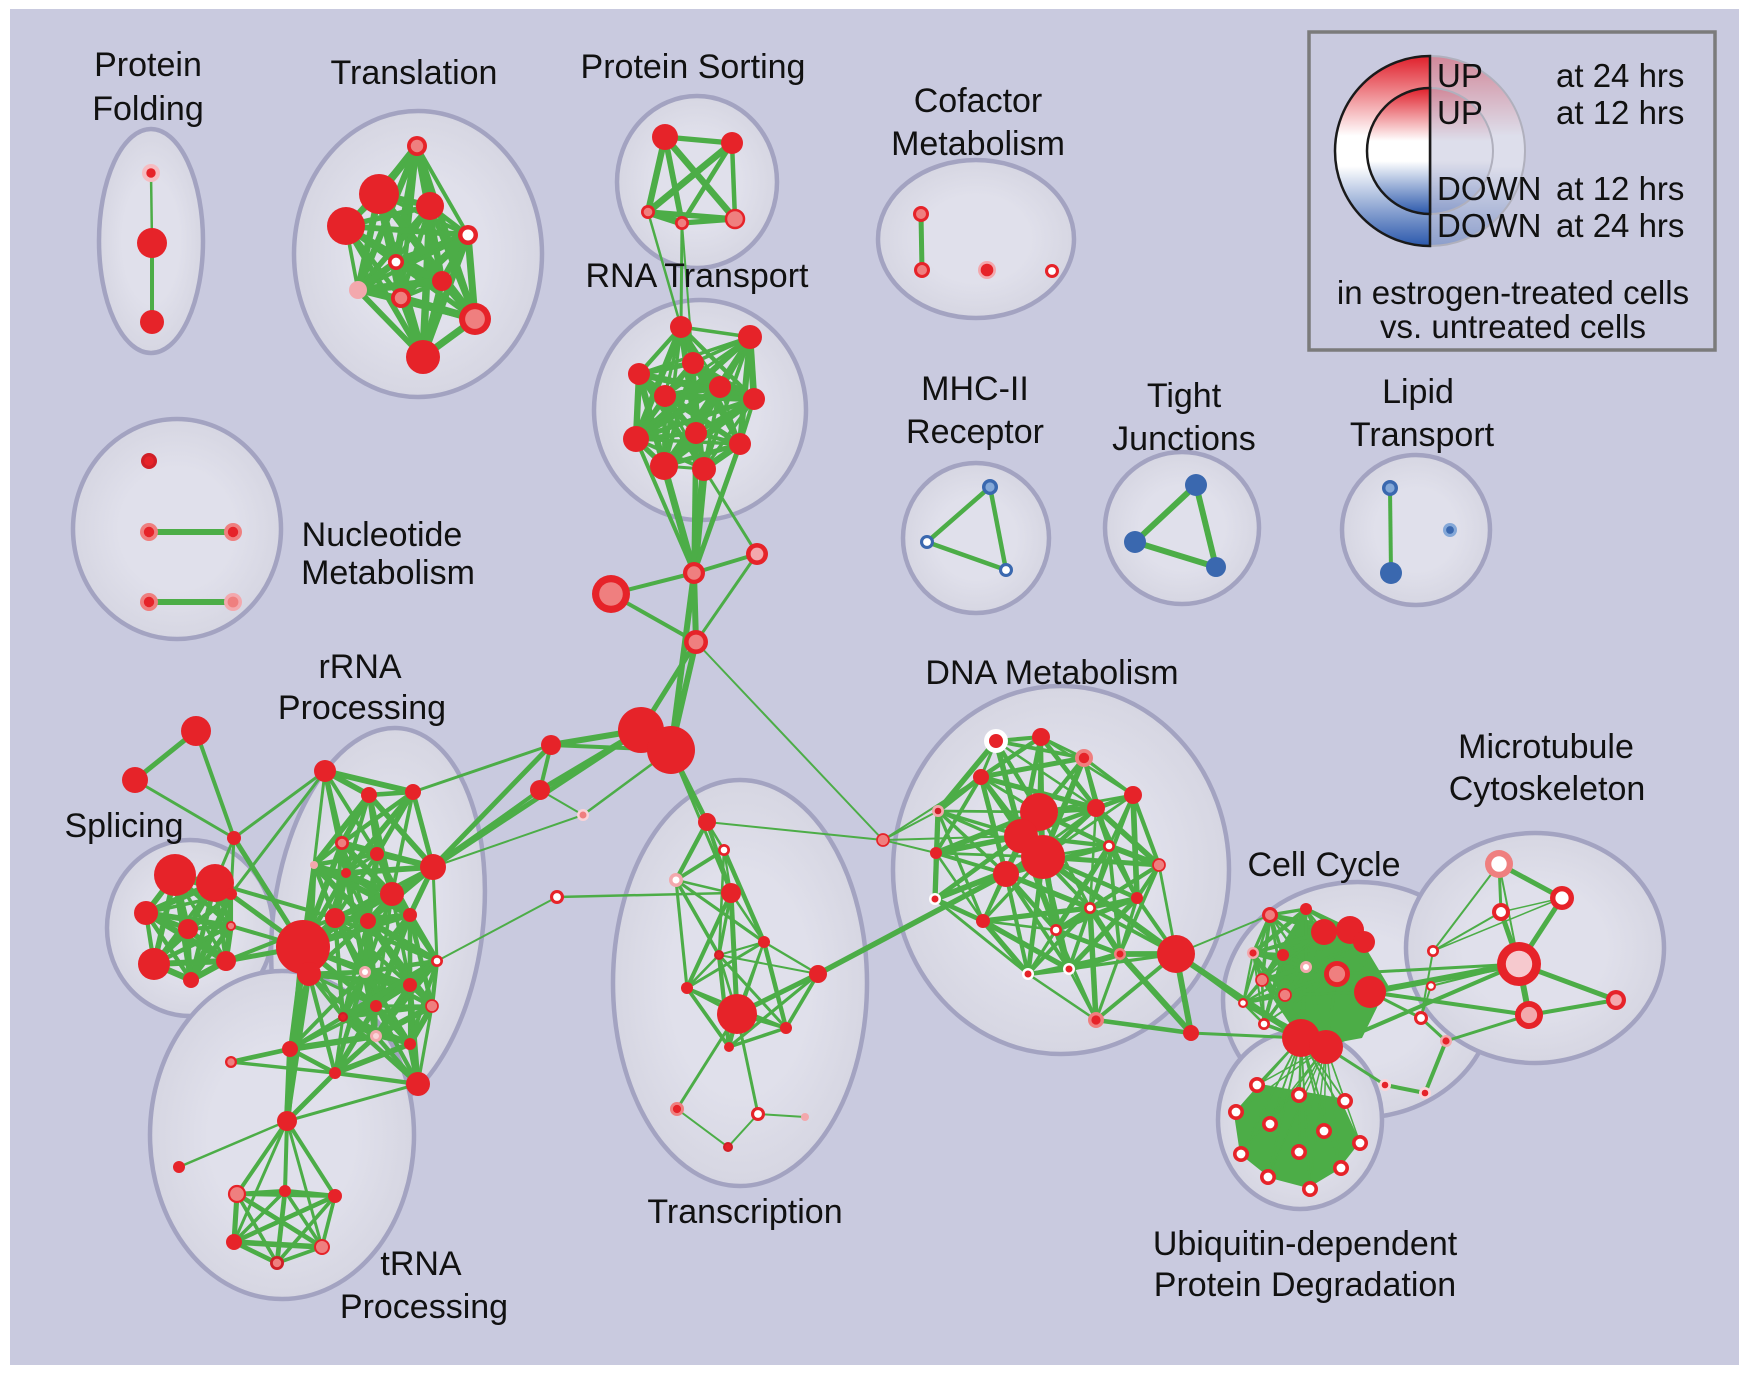 The image size is (1750, 1381). I want to click on svg-text: vs. untreated cells, so click(1513, 326).